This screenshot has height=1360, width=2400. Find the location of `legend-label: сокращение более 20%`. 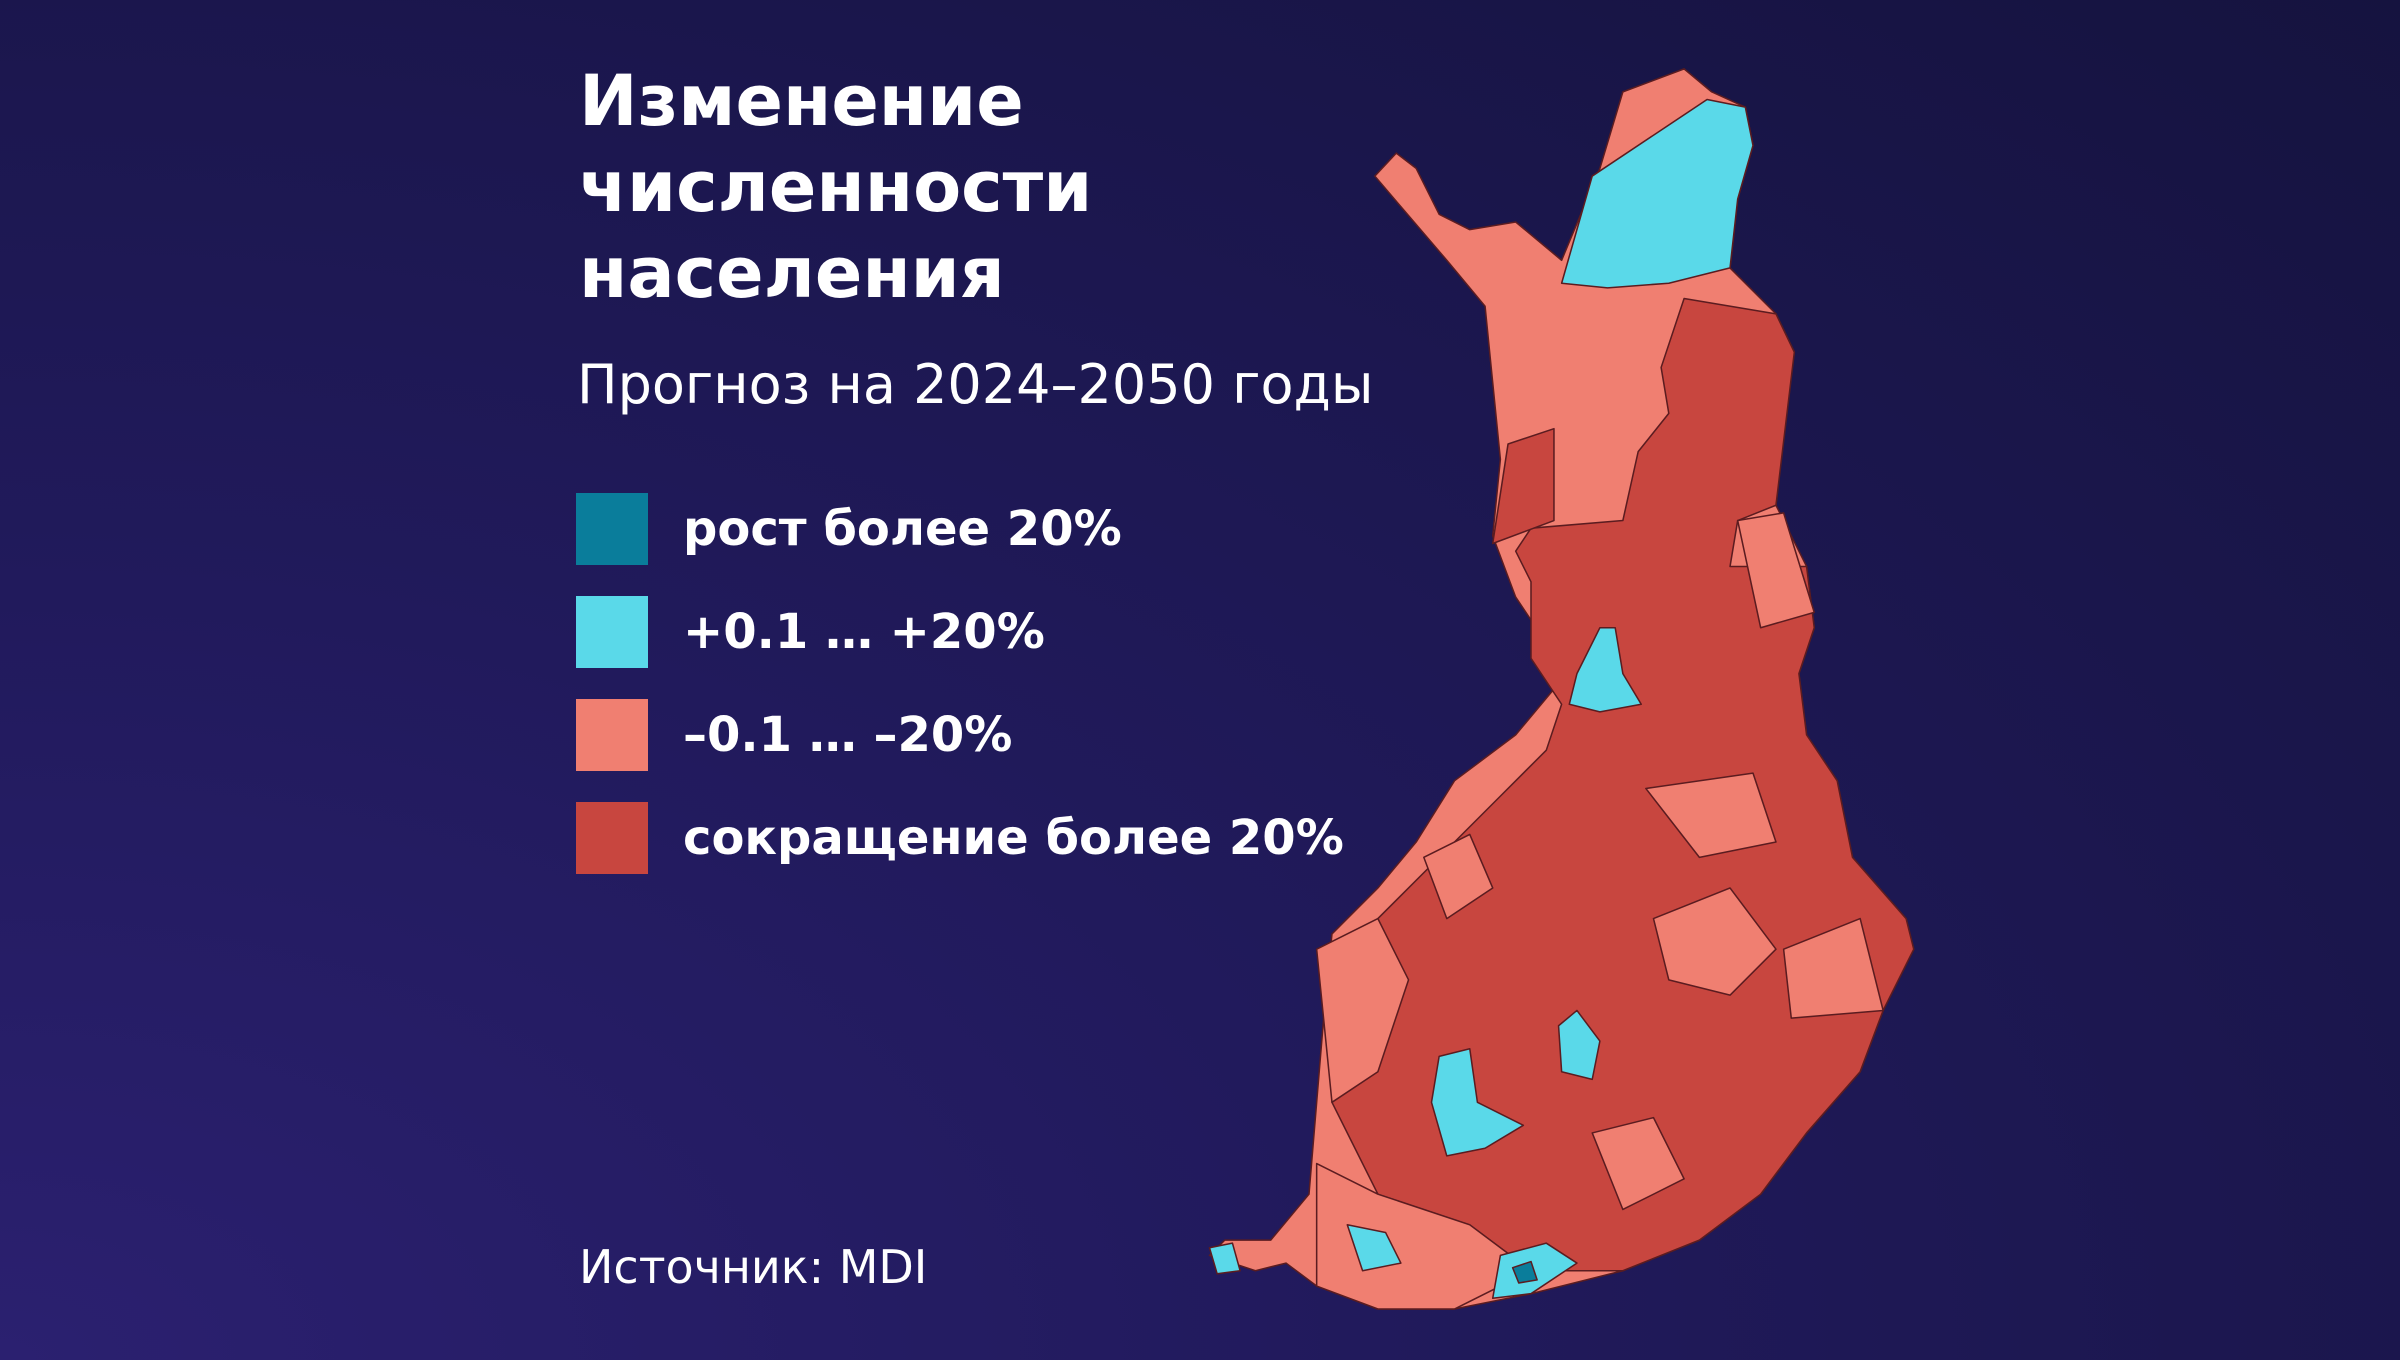

legend-label: сокращение более 20% is located at coordinates (1013, 838).